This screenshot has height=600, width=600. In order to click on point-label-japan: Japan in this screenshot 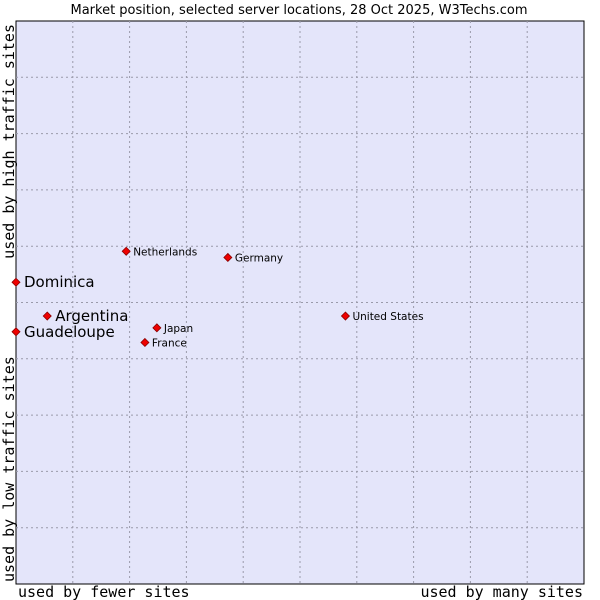, I will do `click(178, 329)`.